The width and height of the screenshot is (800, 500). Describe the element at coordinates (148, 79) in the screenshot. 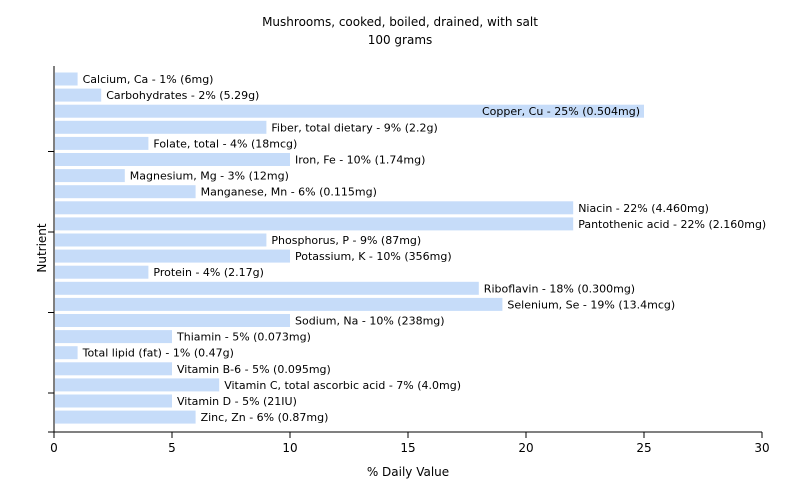

I see `bar-data-label: Calcium, Ca - 1% (6mg)` at that location.